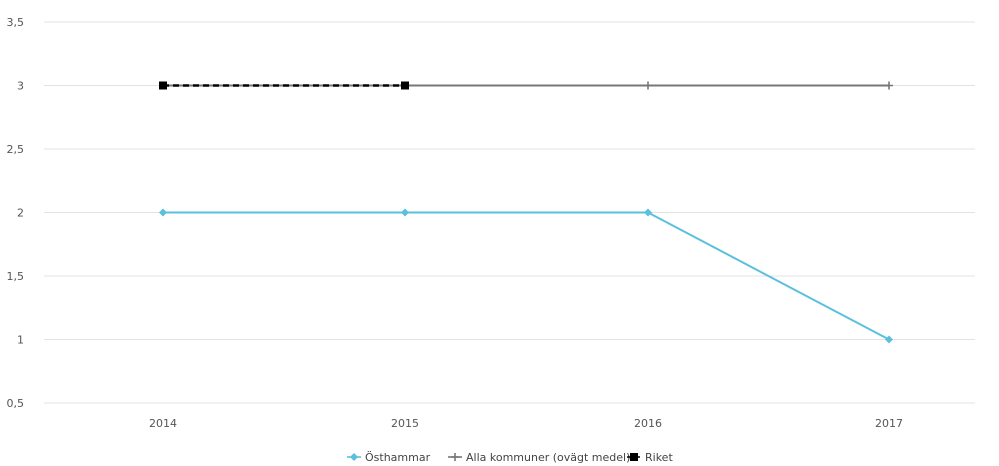  What do you see at coordinates (16, 403) in the screenshot?
I see `y-tick-label: 0,5` at bounding box center [16, 403].